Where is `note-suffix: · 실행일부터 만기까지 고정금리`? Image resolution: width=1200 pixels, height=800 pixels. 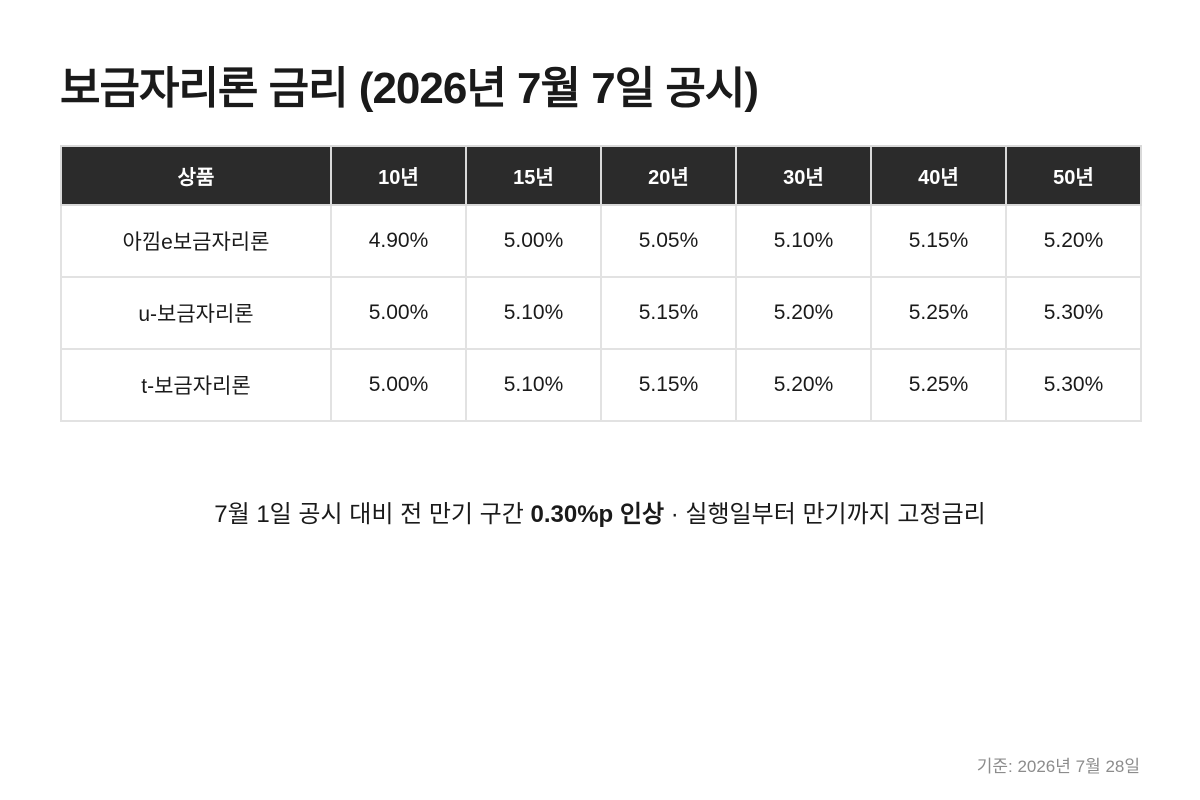 note-suffix: · 실행일부터 만기까지 고정금리 is located at coordinates (825, 514).